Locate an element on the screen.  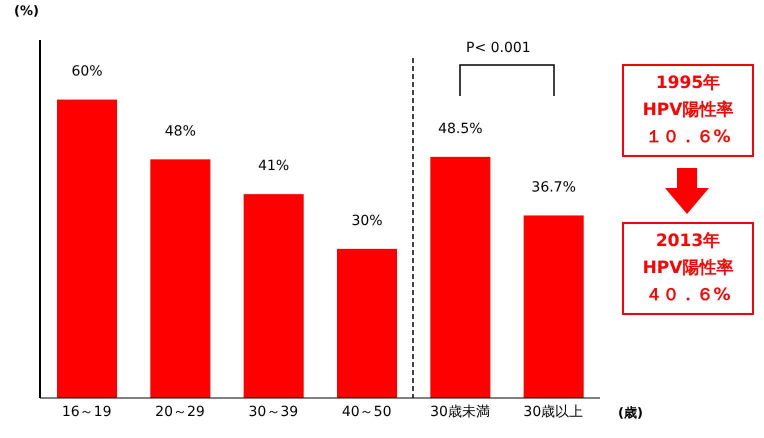
text: 2013年 is located at coordinates (688, 241).